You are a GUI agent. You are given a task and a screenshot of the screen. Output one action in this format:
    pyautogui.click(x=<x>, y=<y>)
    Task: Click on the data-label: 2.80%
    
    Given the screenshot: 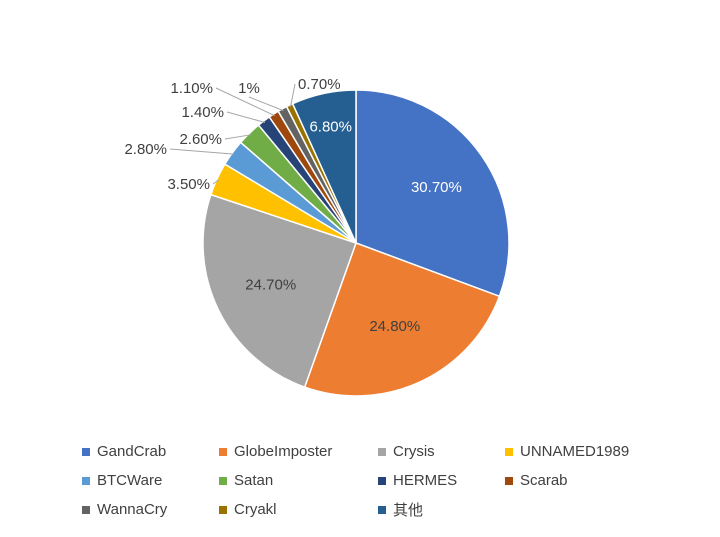 What is the action you would take?
    pyautogui.click(x=145, y=149)
    